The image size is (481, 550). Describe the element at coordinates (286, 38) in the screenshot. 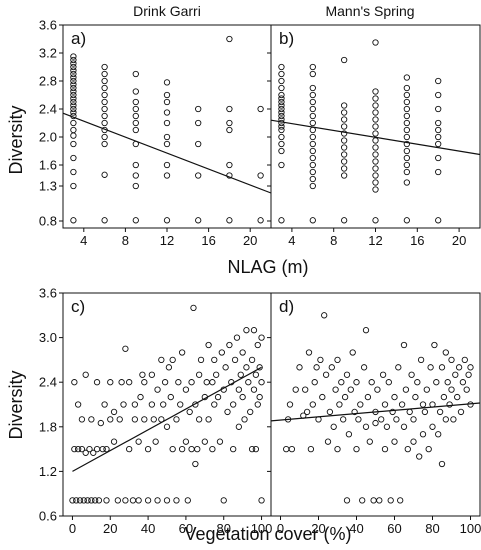

I see `panel-letter: b)` at that location.